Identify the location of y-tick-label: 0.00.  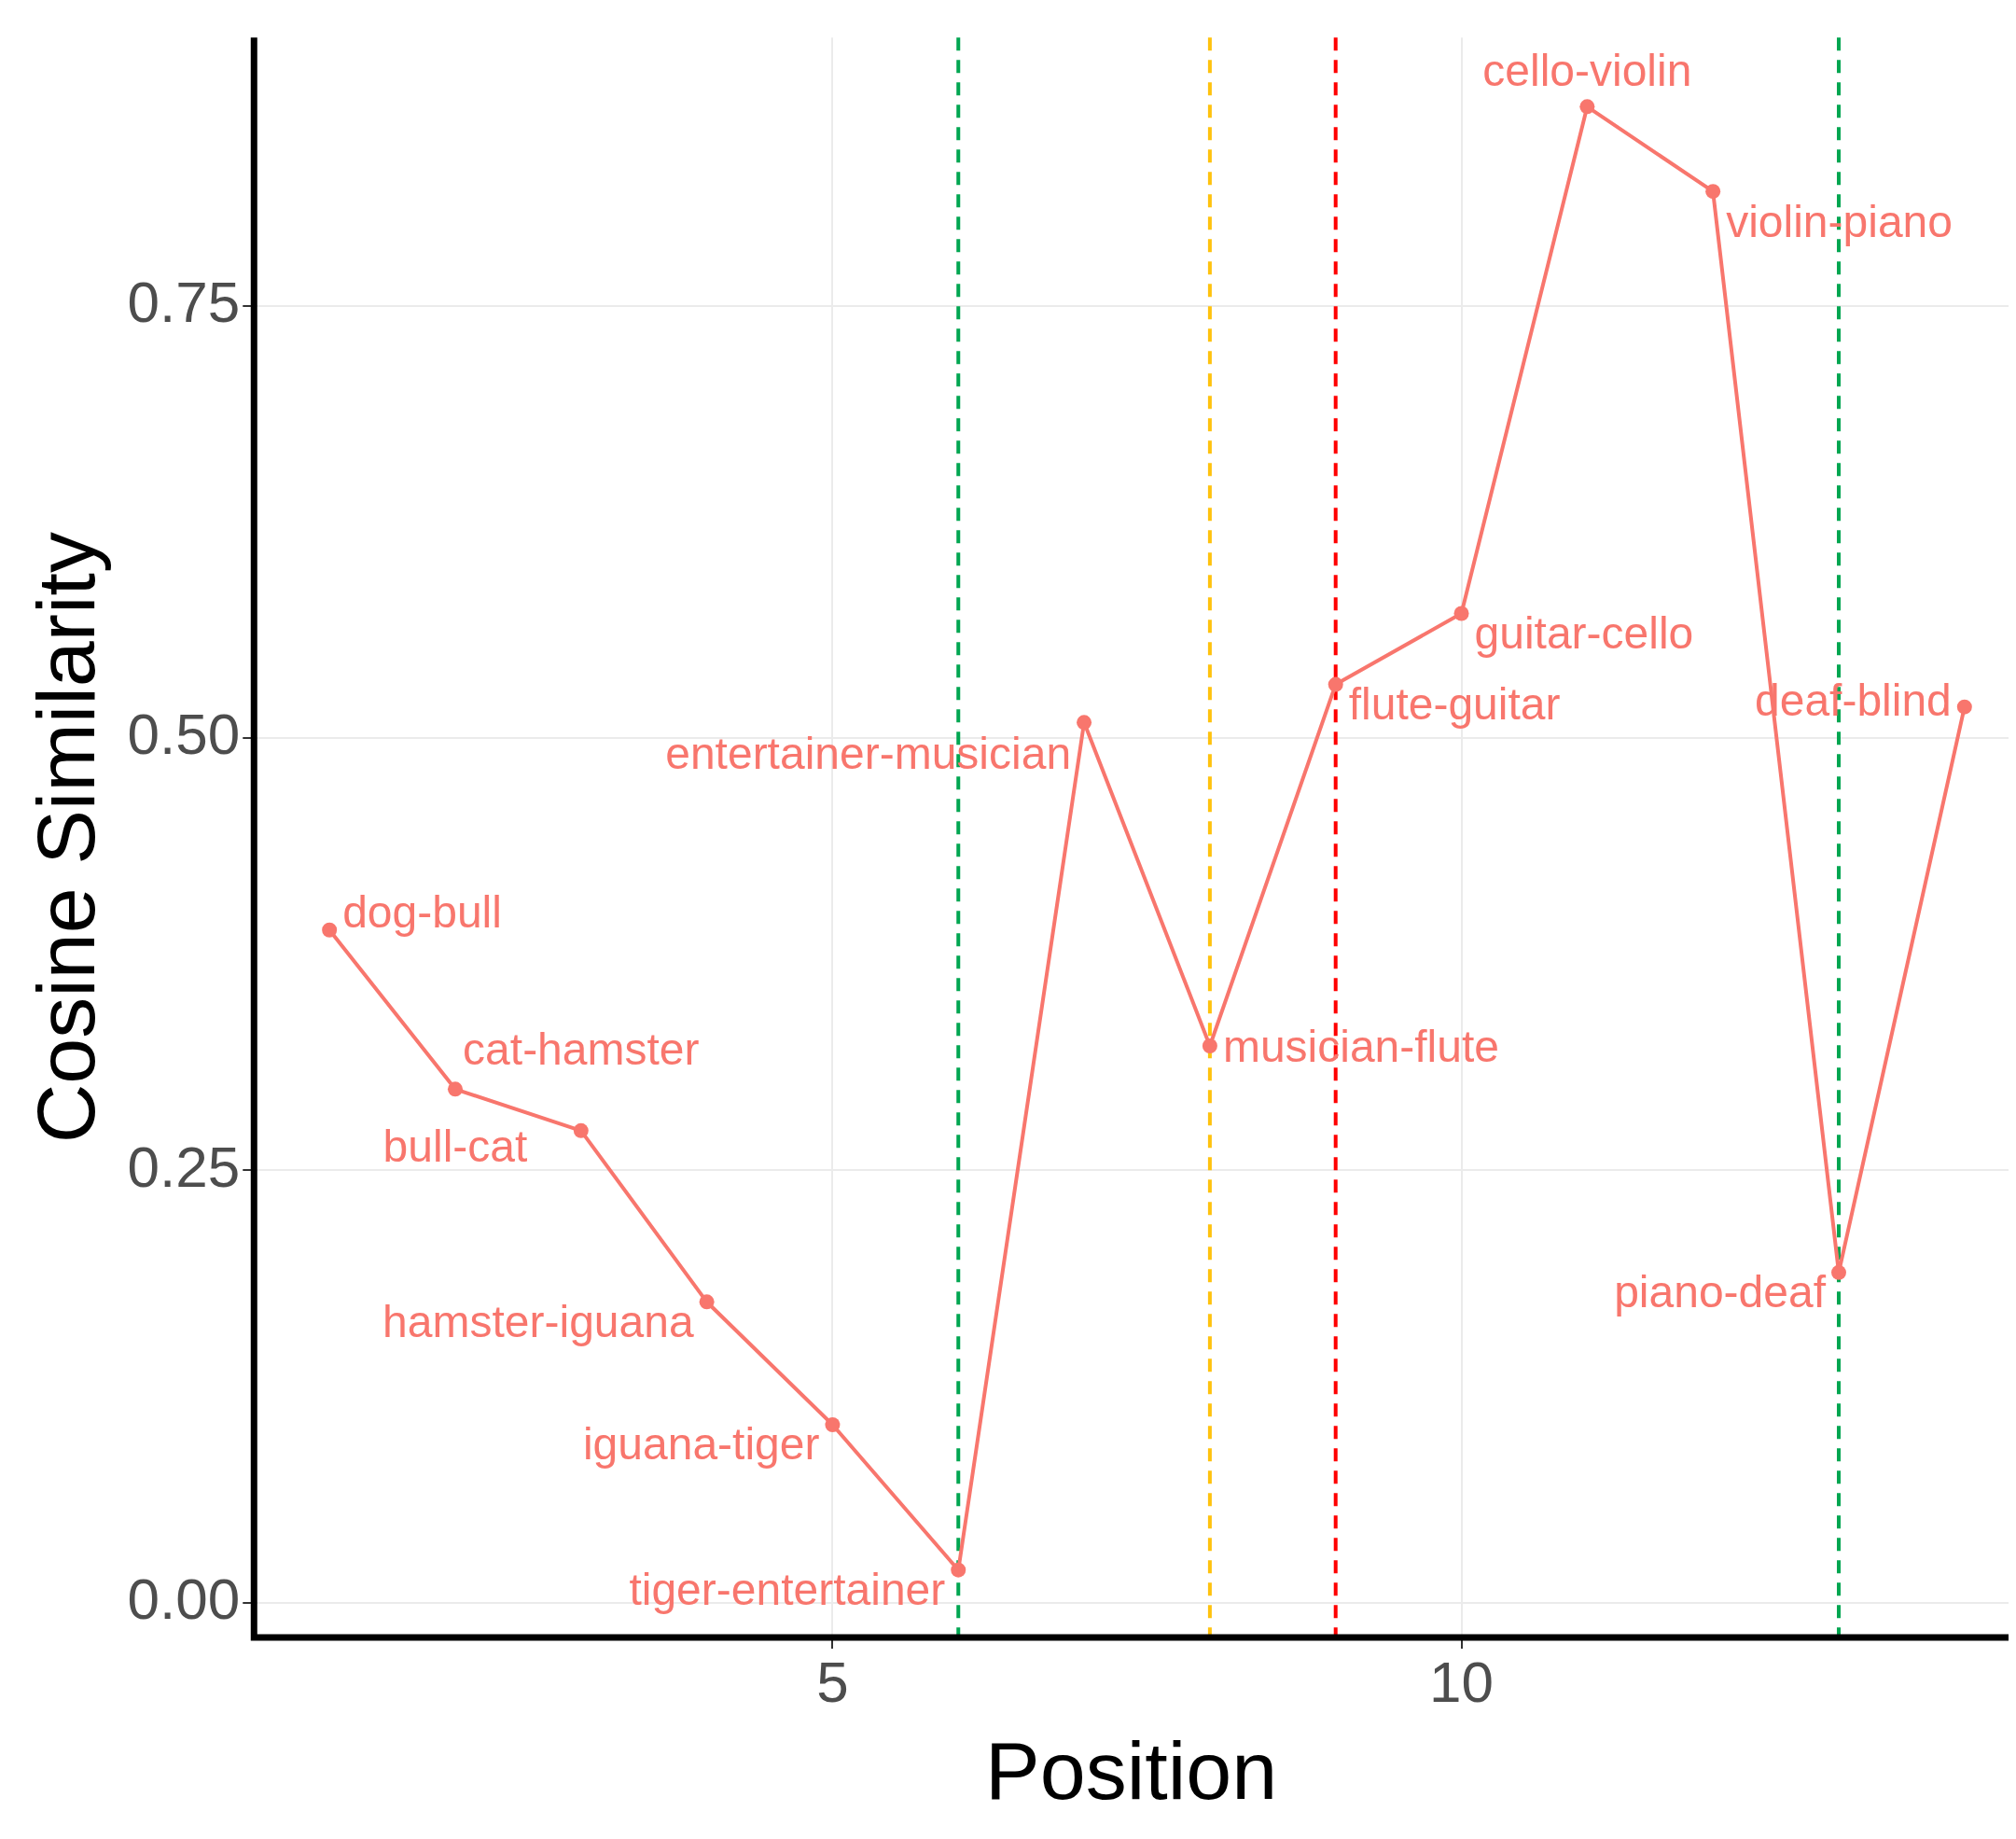
(184, 1599).